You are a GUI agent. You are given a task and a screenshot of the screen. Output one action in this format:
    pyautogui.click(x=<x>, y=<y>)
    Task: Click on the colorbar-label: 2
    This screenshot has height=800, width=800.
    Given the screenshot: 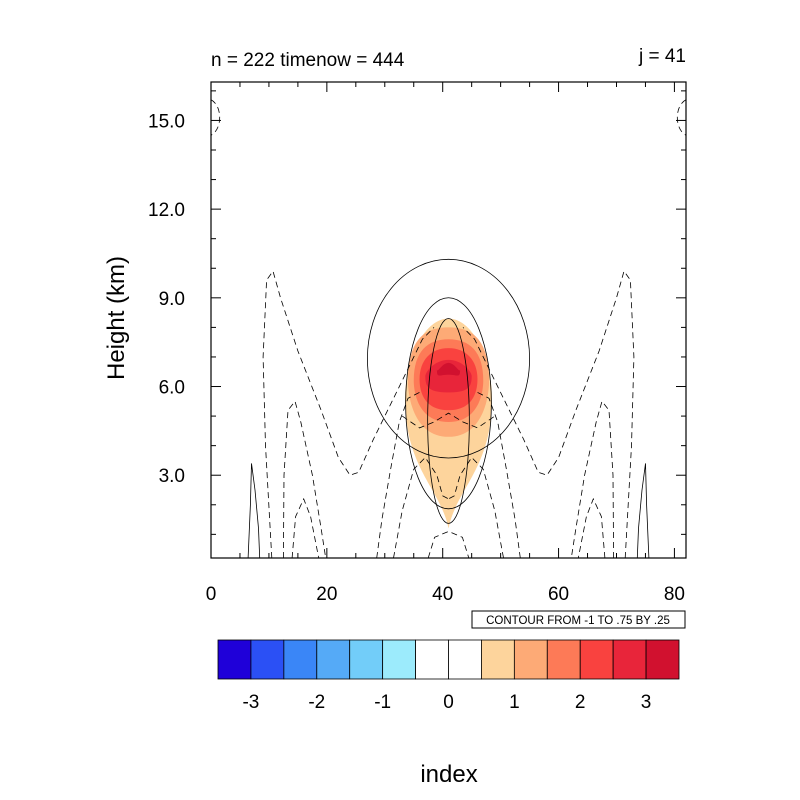 What is the action you would take?
    pyautogui.click(x=580, y=702)
    